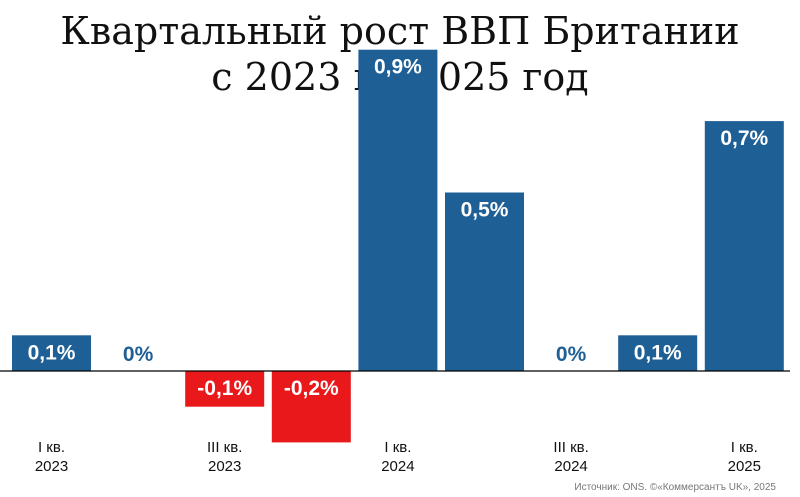 The image size is (800, 497). Describe the element at coordinates (744, 138) in the screenshot. I see `bar-value-label-8: 0,7%` at that location.